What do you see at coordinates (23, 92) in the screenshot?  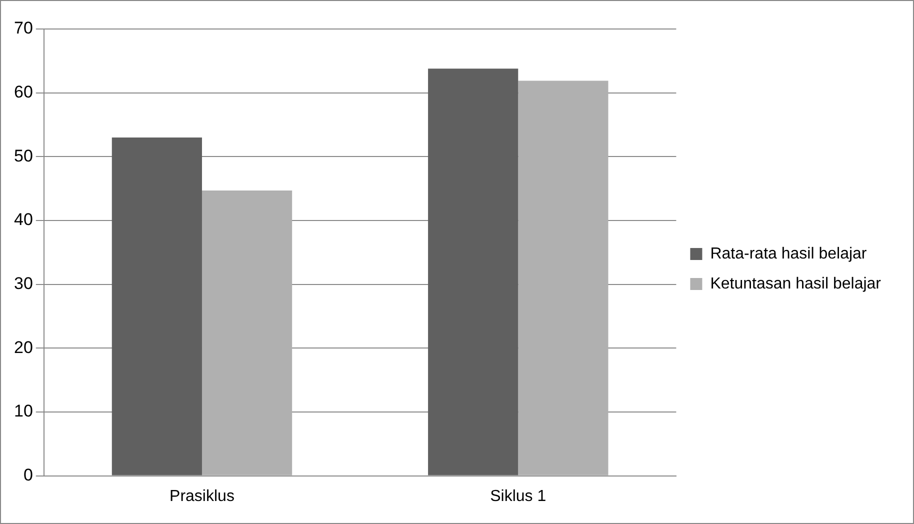 I see `y-tick-label: 60` at bounding box center [23, 92].